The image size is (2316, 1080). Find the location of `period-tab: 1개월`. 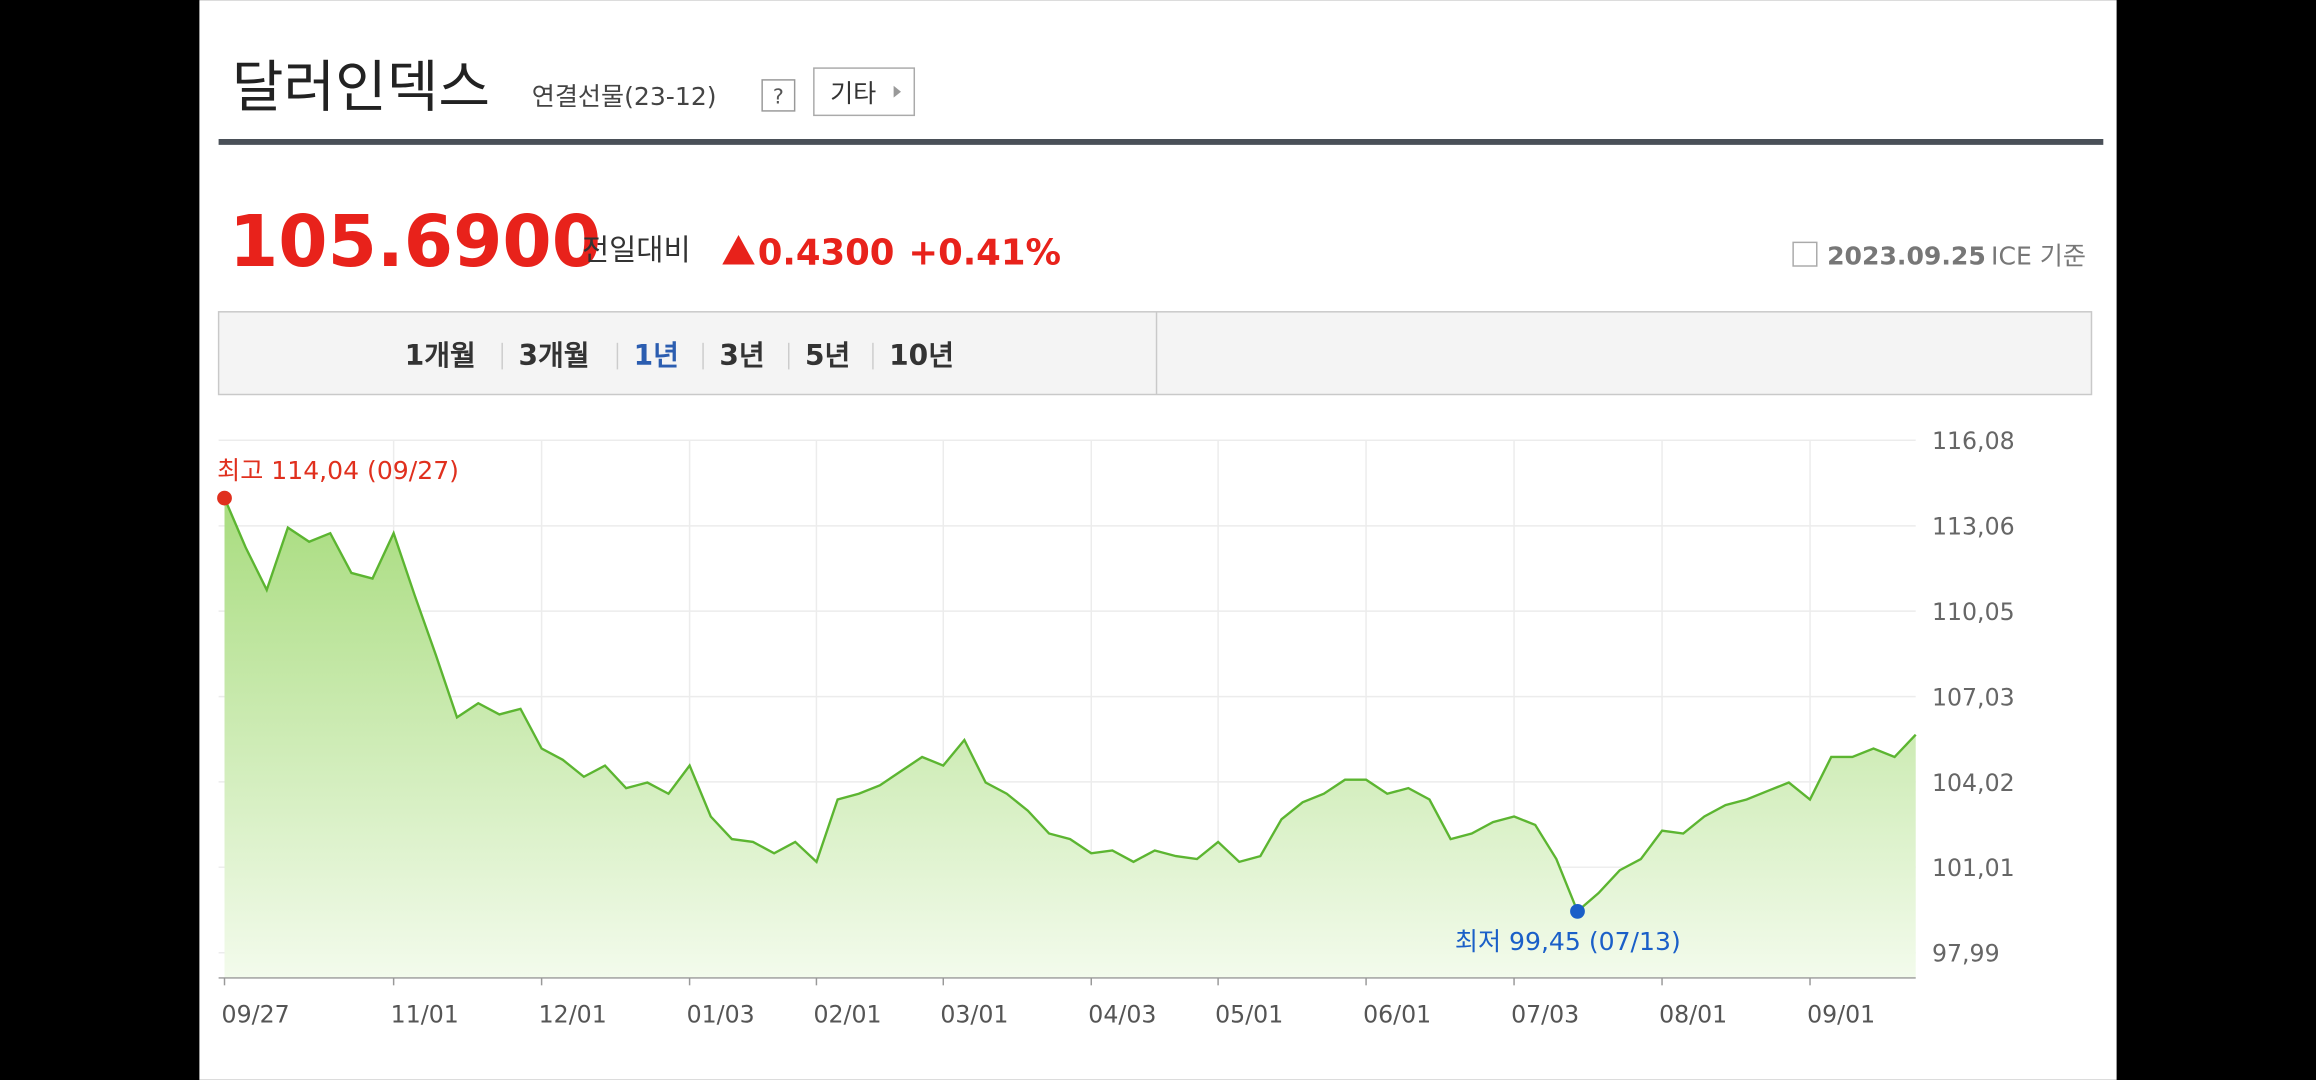

period-tab: 1개월 is located at coordinates (440, 355).